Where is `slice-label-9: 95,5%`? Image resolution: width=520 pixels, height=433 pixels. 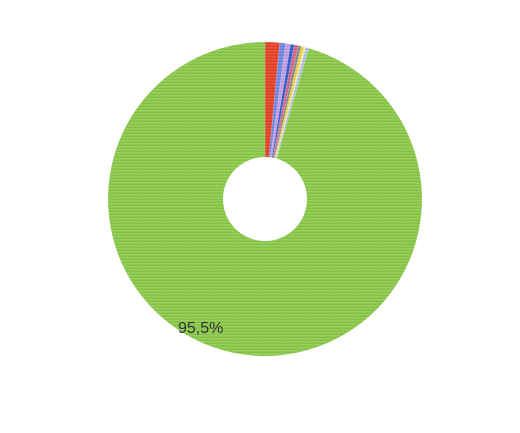
slice-label-9: 95,5% is located at coordinates (200, 328).